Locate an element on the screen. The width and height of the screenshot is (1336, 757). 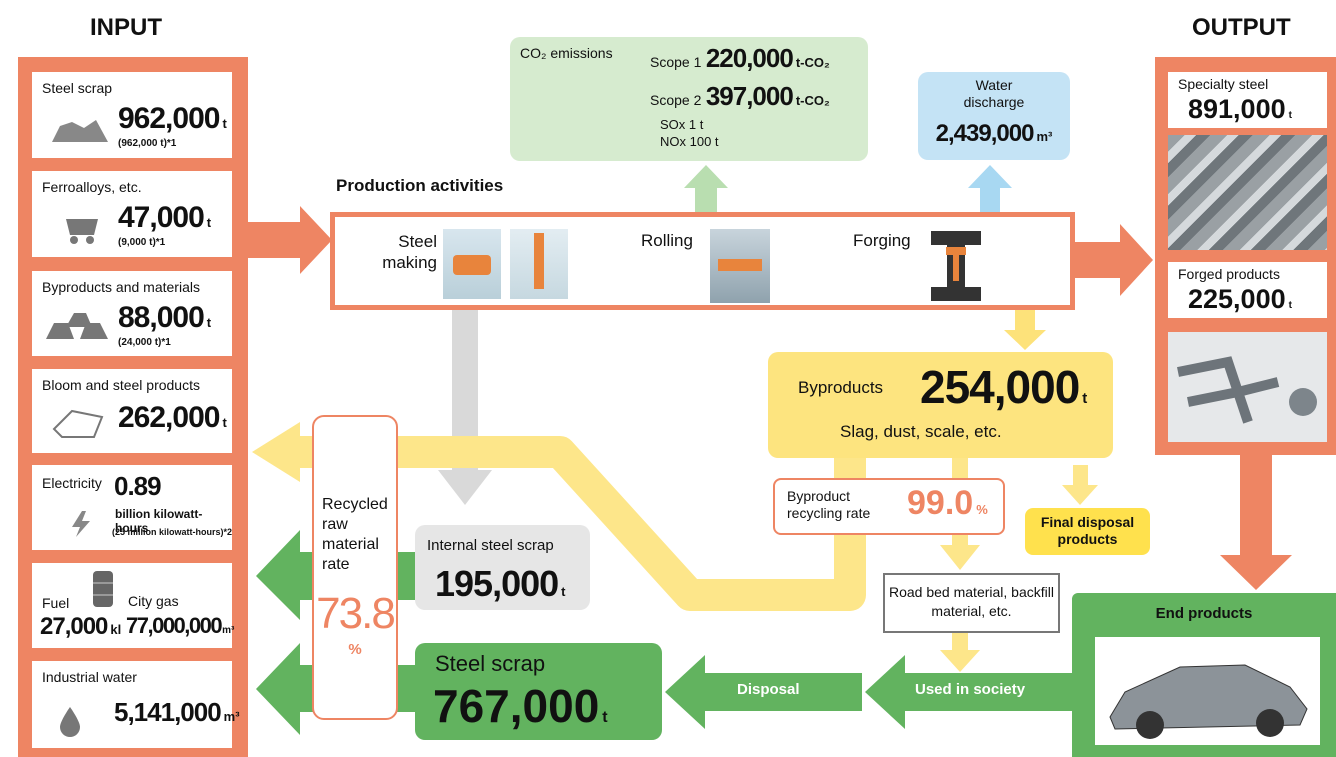
unit: billion kilowatt-hours is located at coordinates (159, 521).